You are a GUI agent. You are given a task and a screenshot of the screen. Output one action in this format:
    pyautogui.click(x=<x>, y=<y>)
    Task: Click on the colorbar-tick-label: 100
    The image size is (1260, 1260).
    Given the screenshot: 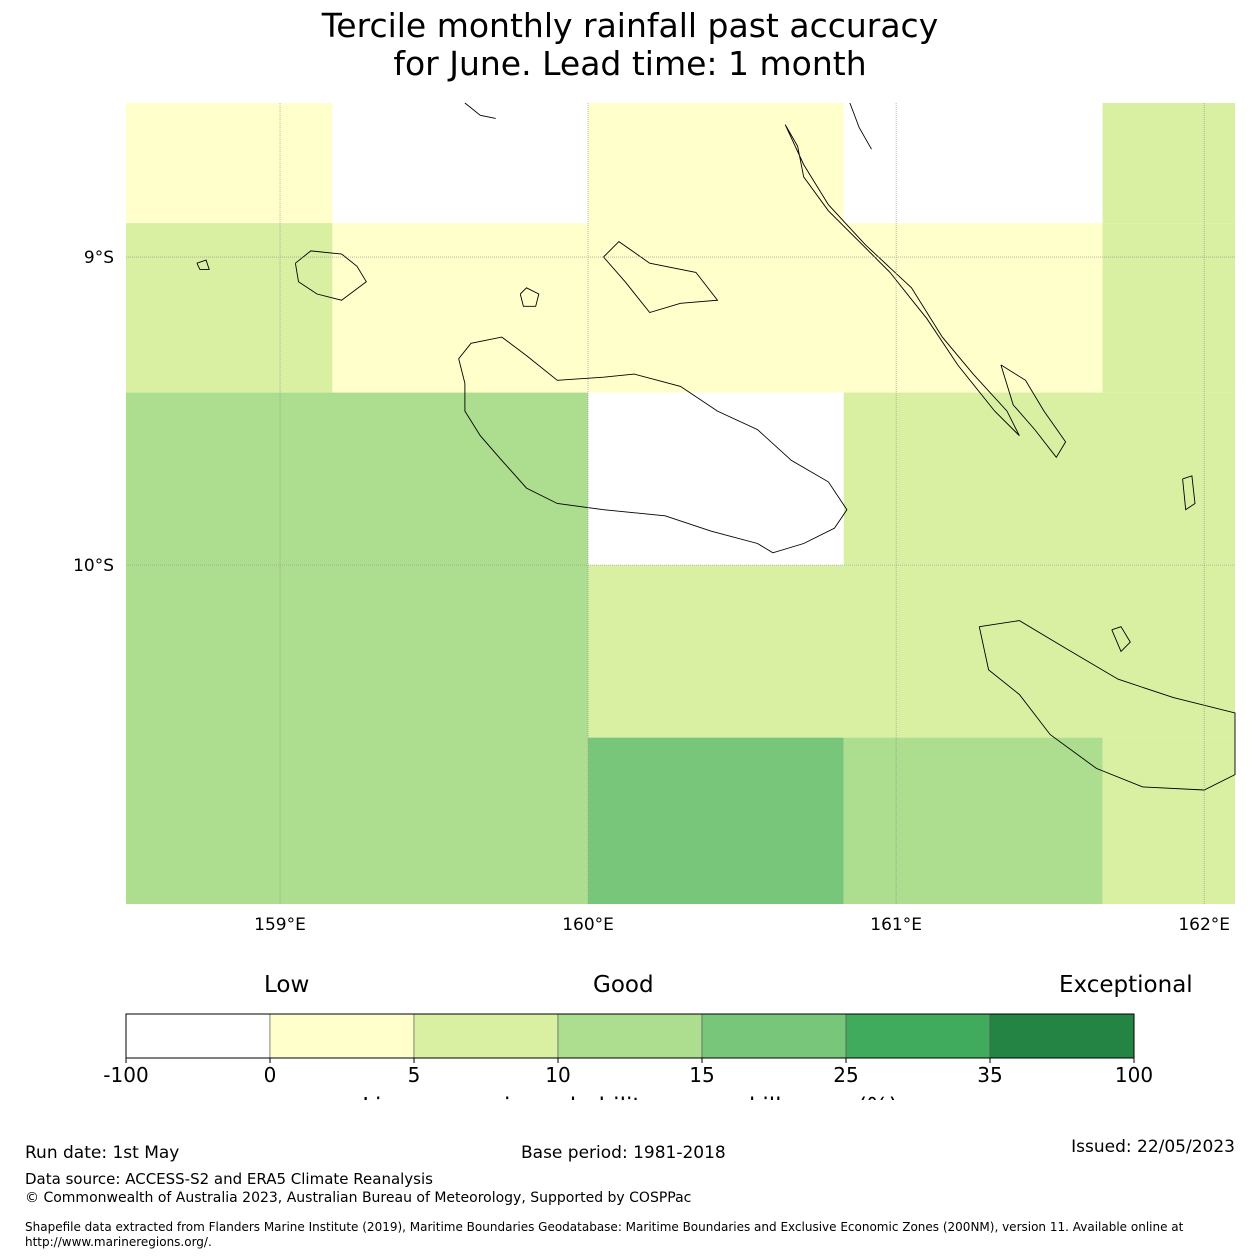 What is the action you would take?
    pyautogui.click(x=1134, y=1075)
    